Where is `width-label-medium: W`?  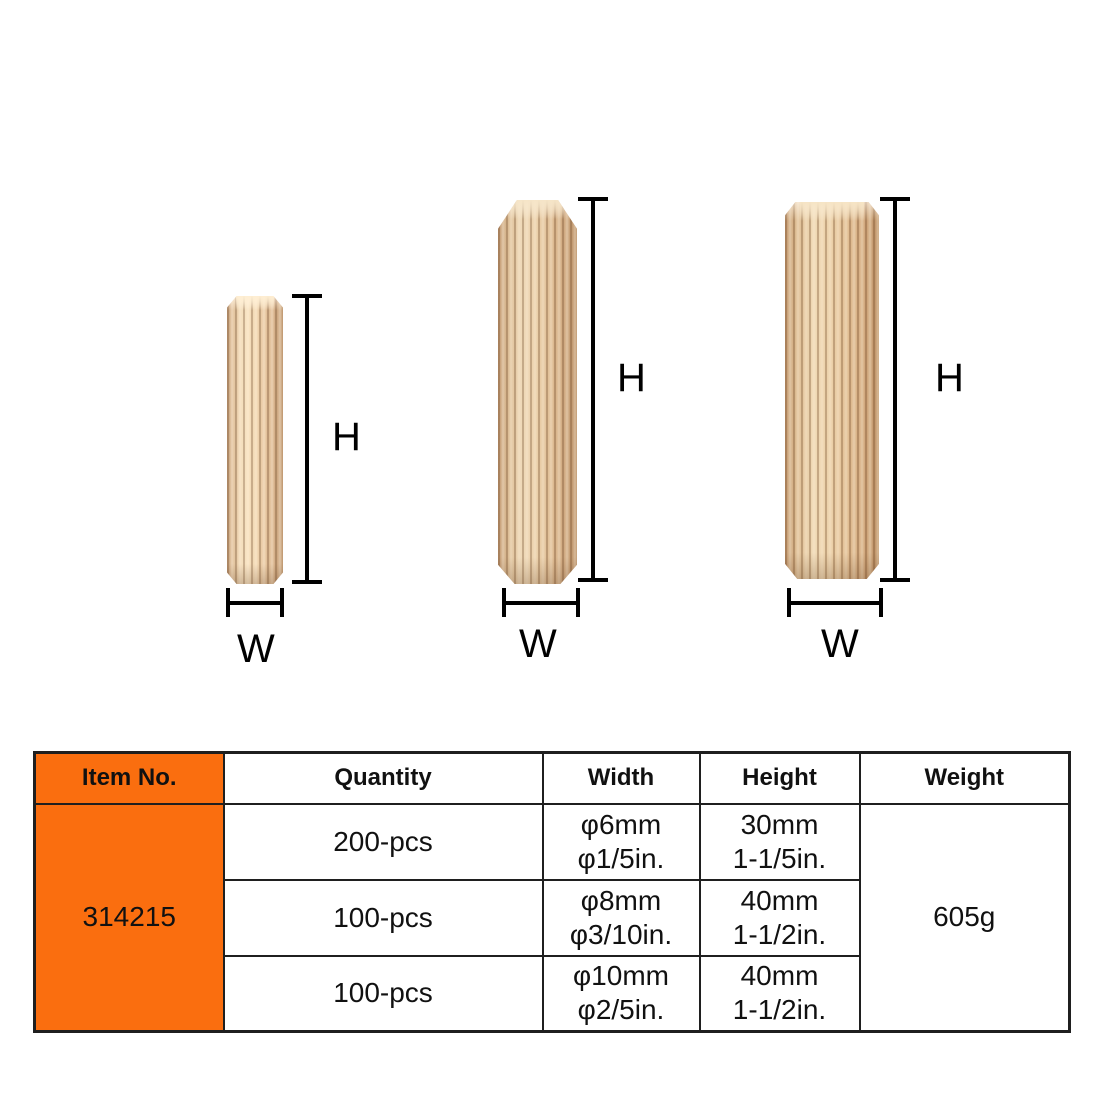 width-label-medium: W is located at coordinates (538, 644).